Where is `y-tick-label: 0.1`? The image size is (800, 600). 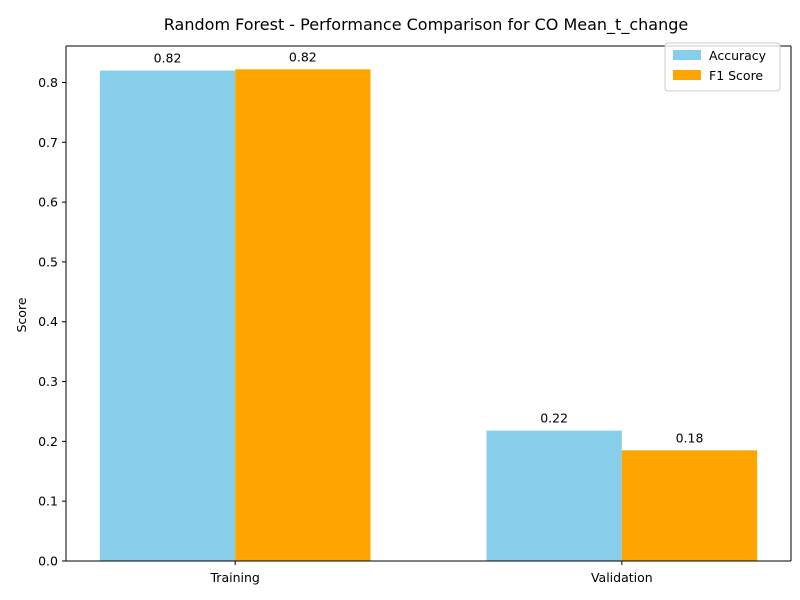 y-tick-label: 0.1 is located at coordinates (48, 501).